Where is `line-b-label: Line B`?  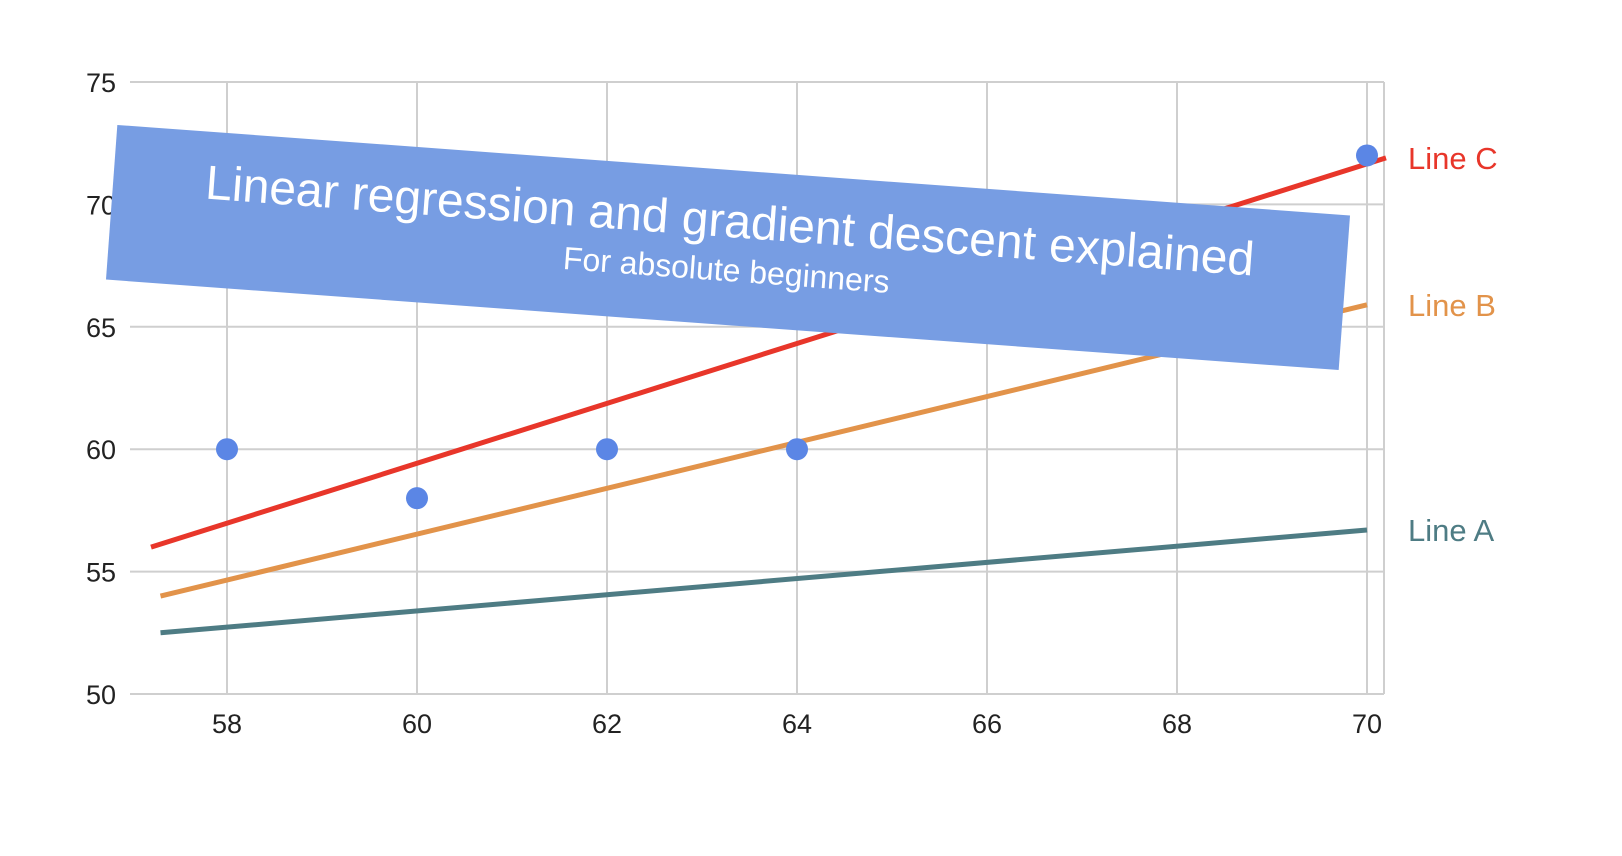
line-b-label: Line B is located at coordinates (1452, 305).